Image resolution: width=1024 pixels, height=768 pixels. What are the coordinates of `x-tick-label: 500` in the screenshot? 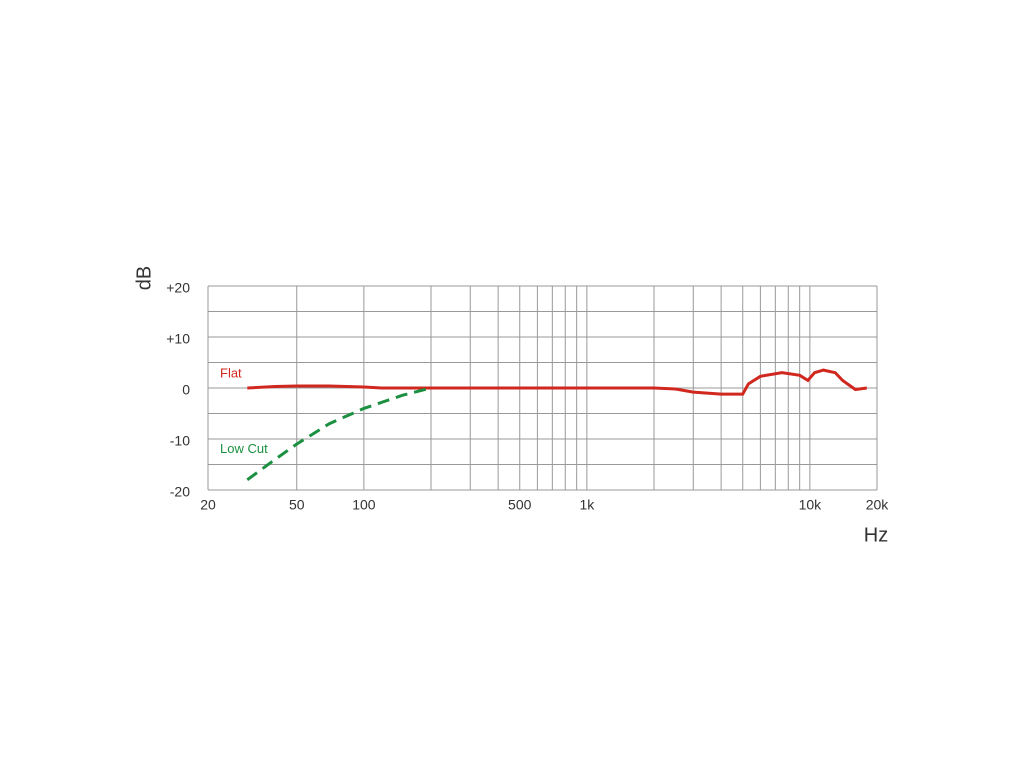 It's located at (520, 505).